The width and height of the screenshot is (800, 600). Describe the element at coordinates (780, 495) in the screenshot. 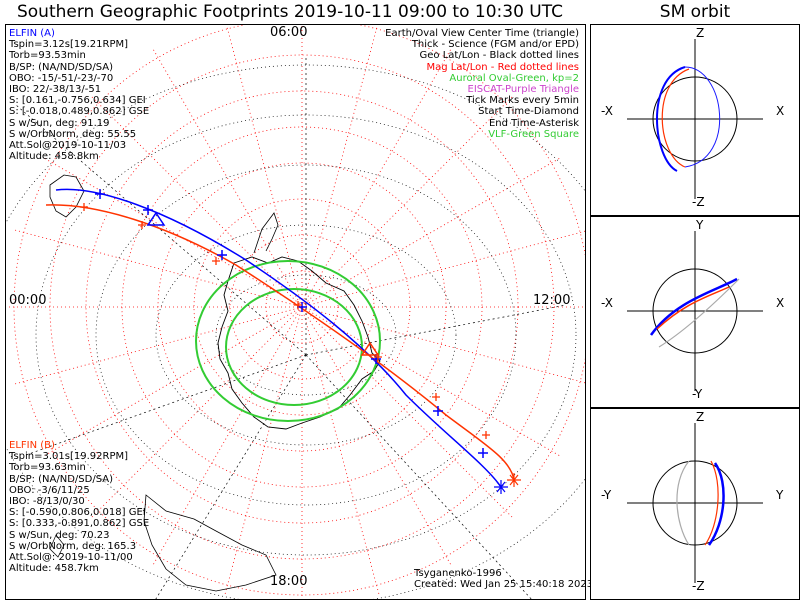

I see `axis-label-right: Y` at that location.